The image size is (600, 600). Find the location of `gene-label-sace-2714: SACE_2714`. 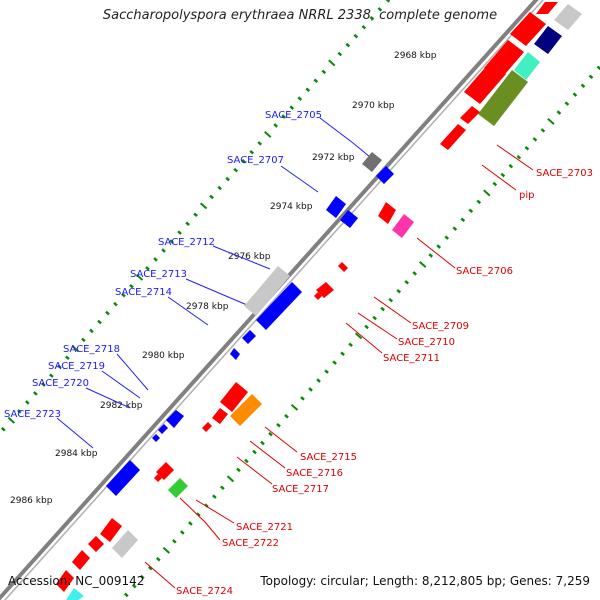

gene-label-sace-2714: SACE_2714 is located at coordinates (143, 292).